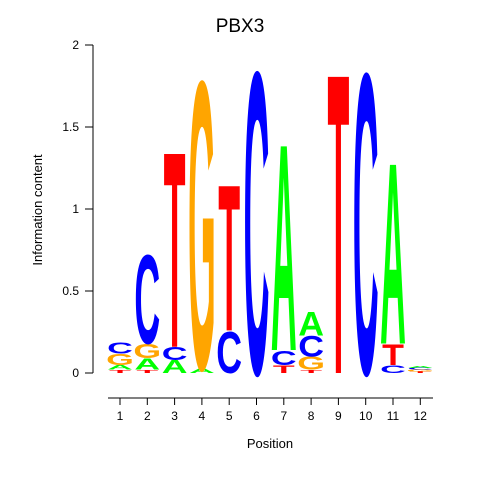 The image size is (480, 480). I want to click on y-axis-label: Information content, so click(37, 210).